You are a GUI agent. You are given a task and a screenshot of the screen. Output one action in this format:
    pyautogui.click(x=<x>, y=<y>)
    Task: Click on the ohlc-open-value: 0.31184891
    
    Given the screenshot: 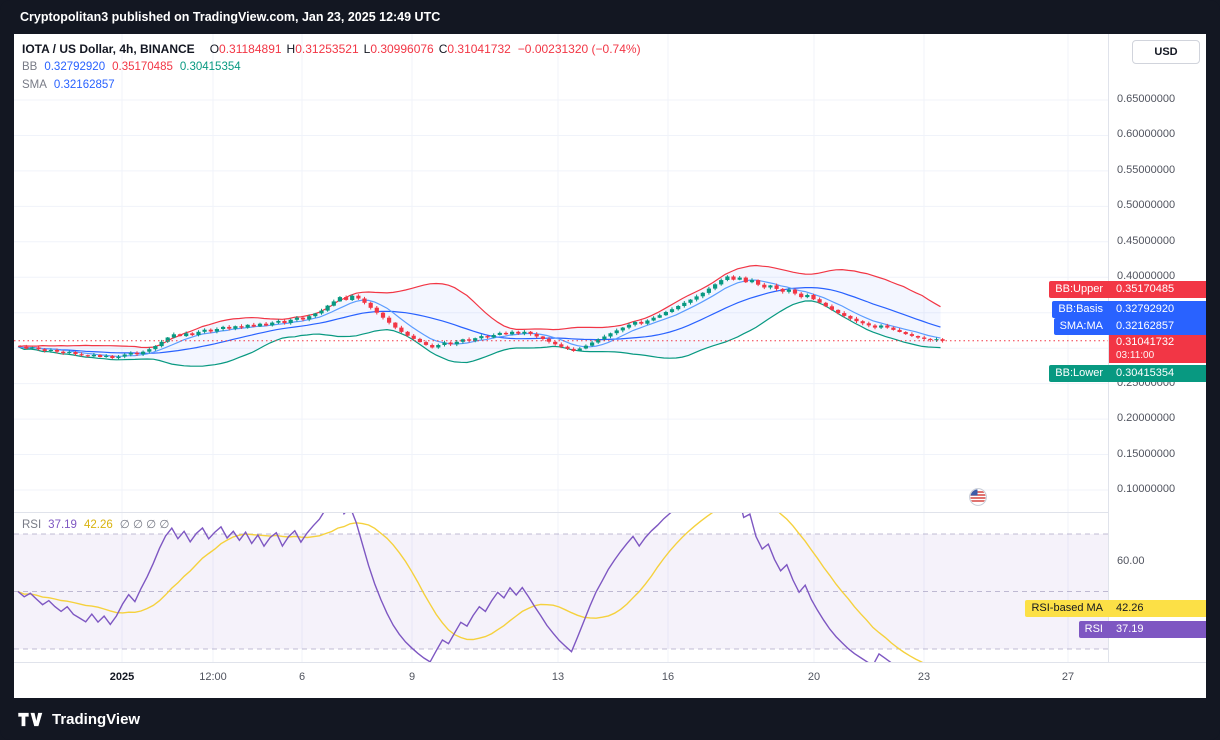 What is the action you would take?
    pyautogui.click(x=250, y=49)
    